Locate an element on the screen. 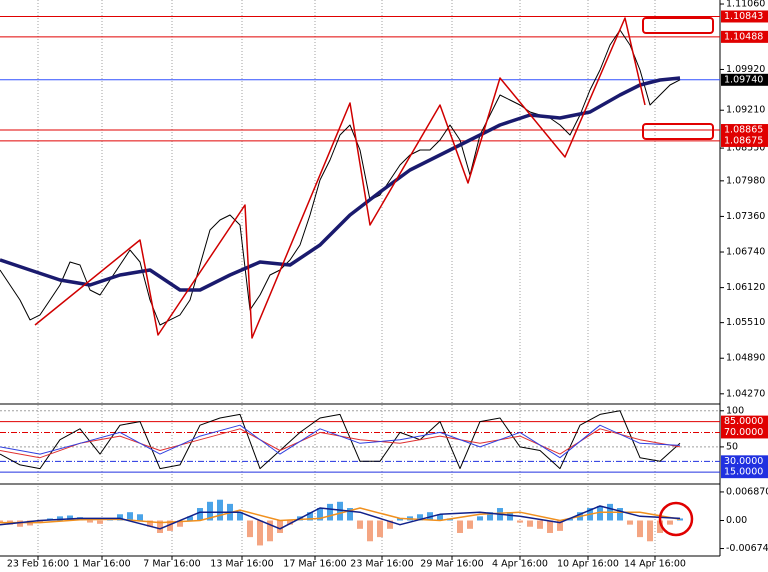 The image size is (768, 572). y-tick-label: 1.07980 is located at coordinates (745, 180).